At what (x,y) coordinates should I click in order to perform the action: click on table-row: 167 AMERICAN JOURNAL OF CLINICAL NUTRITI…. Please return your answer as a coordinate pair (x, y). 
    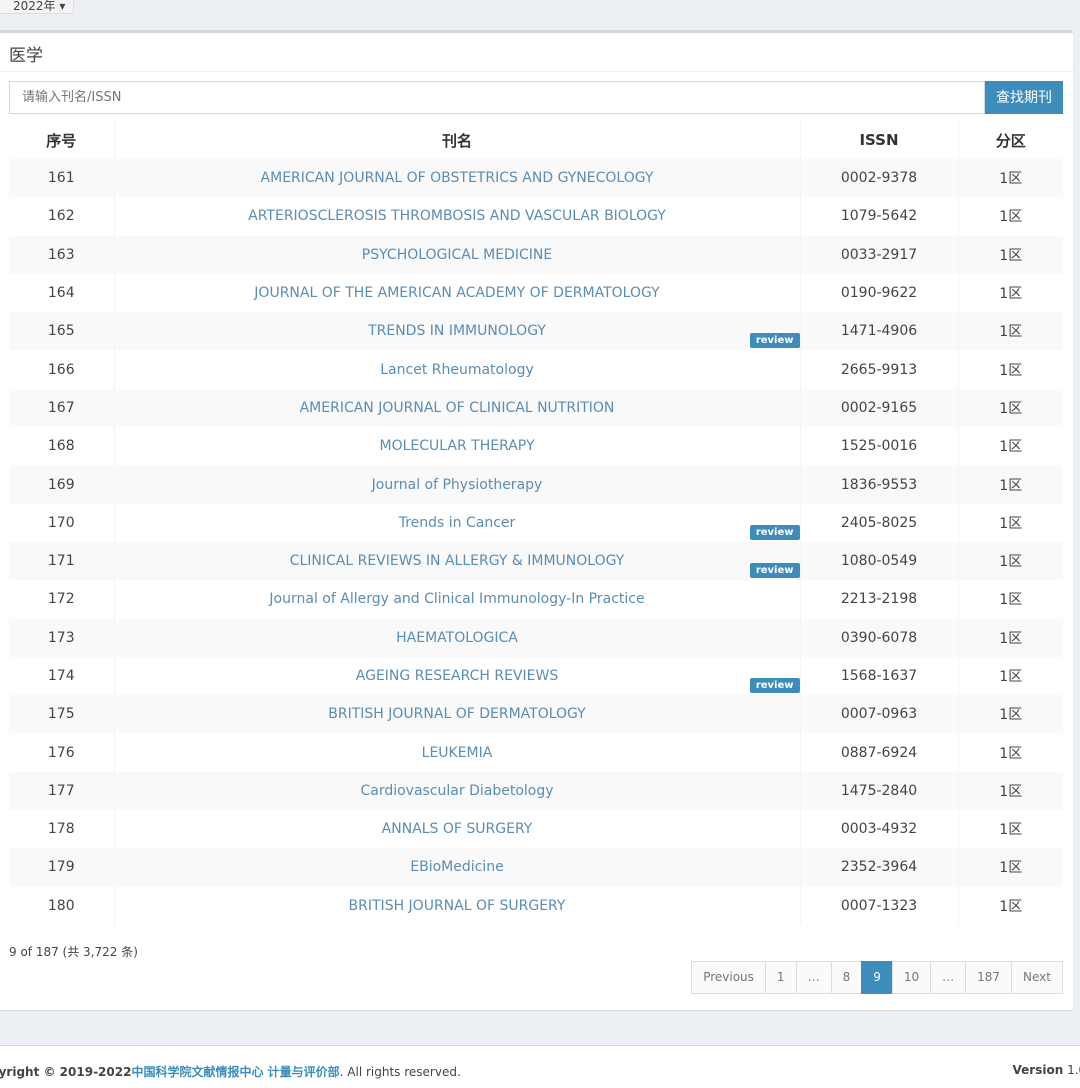
    Looking at the image, I should click on (536, 408).